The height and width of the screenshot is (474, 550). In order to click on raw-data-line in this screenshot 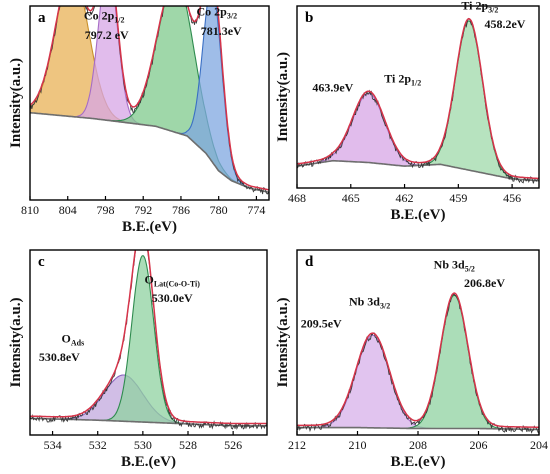, I will do `click(418, 363)`.